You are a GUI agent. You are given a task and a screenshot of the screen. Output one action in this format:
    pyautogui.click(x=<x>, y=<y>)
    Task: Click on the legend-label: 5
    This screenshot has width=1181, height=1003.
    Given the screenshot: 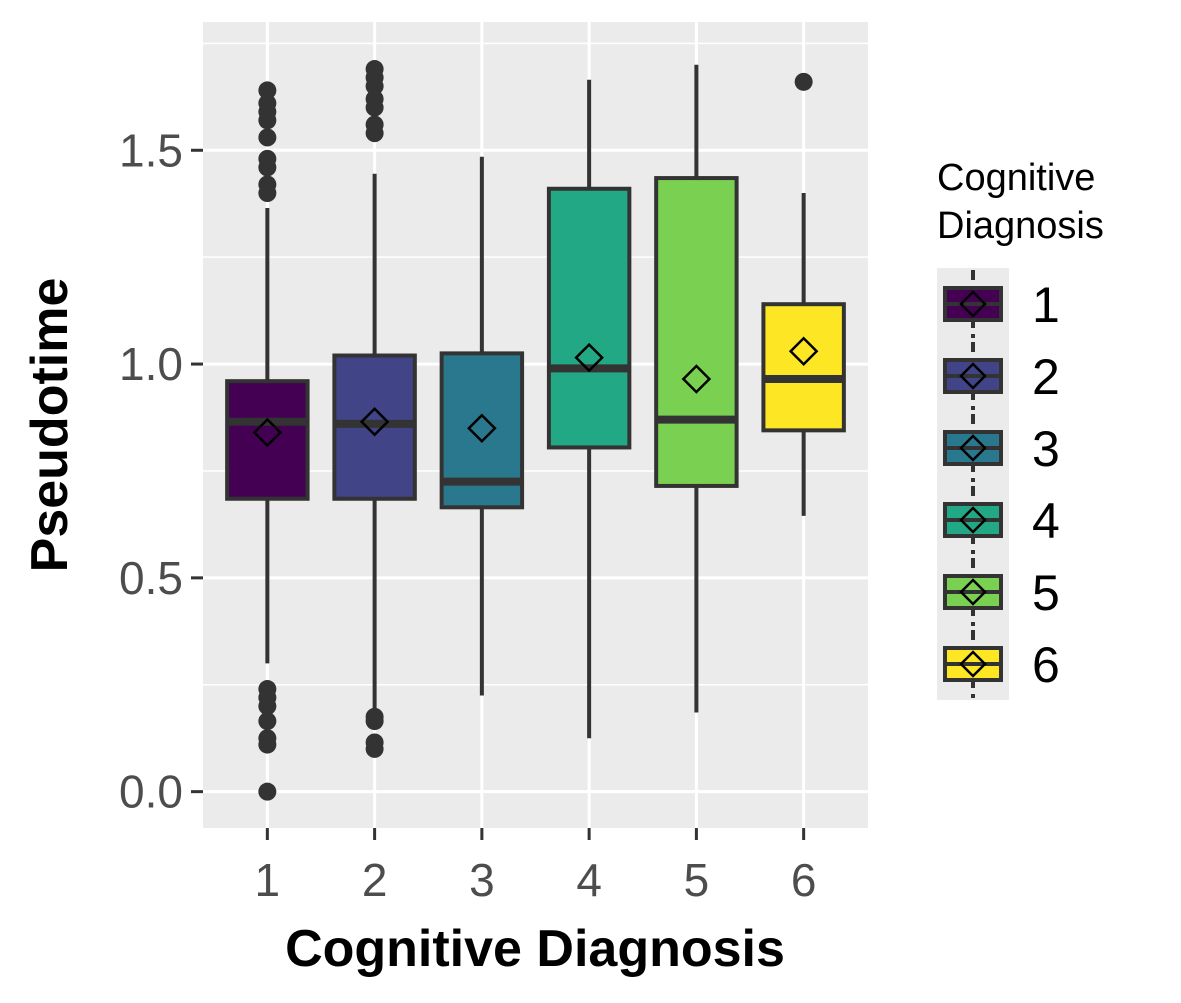 What is the action you would take?
    pyautogui.click(x=1046, y=593)
    